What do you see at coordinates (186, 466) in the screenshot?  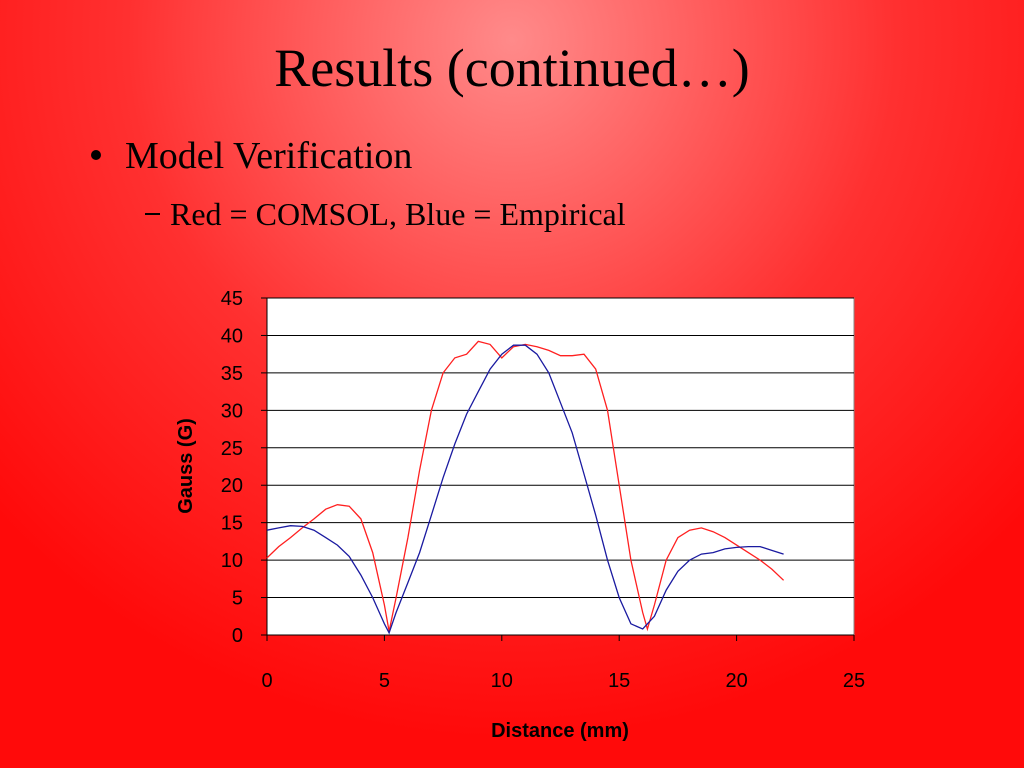 I see `y-axis-label: Gauss (G)` at bounding box center [186, 466].